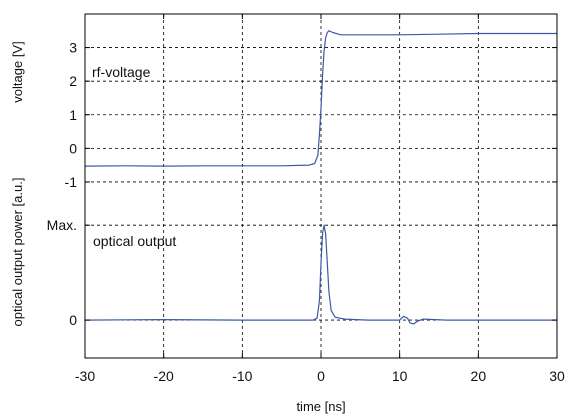 This screenshot has width=581, height=419. Describe the element at coordinates (321, 376) in the screenshot. I see `x-tick-label: 0` at that location.